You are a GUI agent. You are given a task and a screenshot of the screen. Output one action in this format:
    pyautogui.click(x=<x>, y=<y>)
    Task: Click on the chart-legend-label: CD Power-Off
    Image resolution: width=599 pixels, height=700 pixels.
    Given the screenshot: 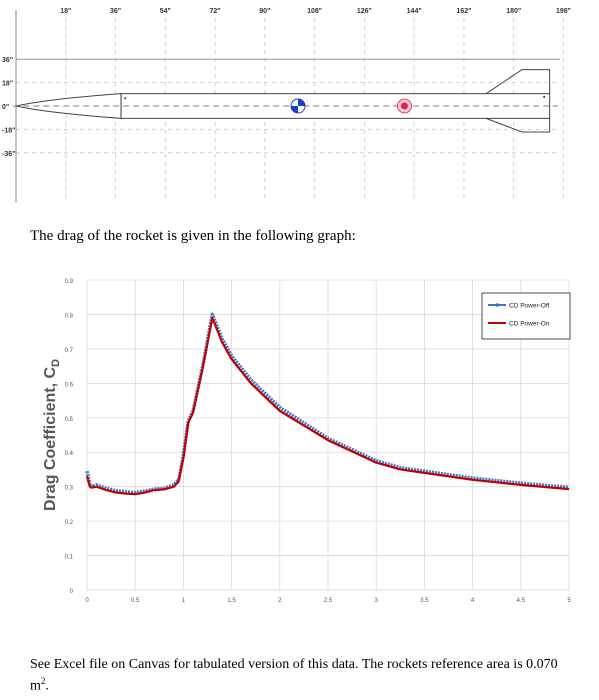 What is the action you would take?
    pyautogui.click(x=529, y=306)
    